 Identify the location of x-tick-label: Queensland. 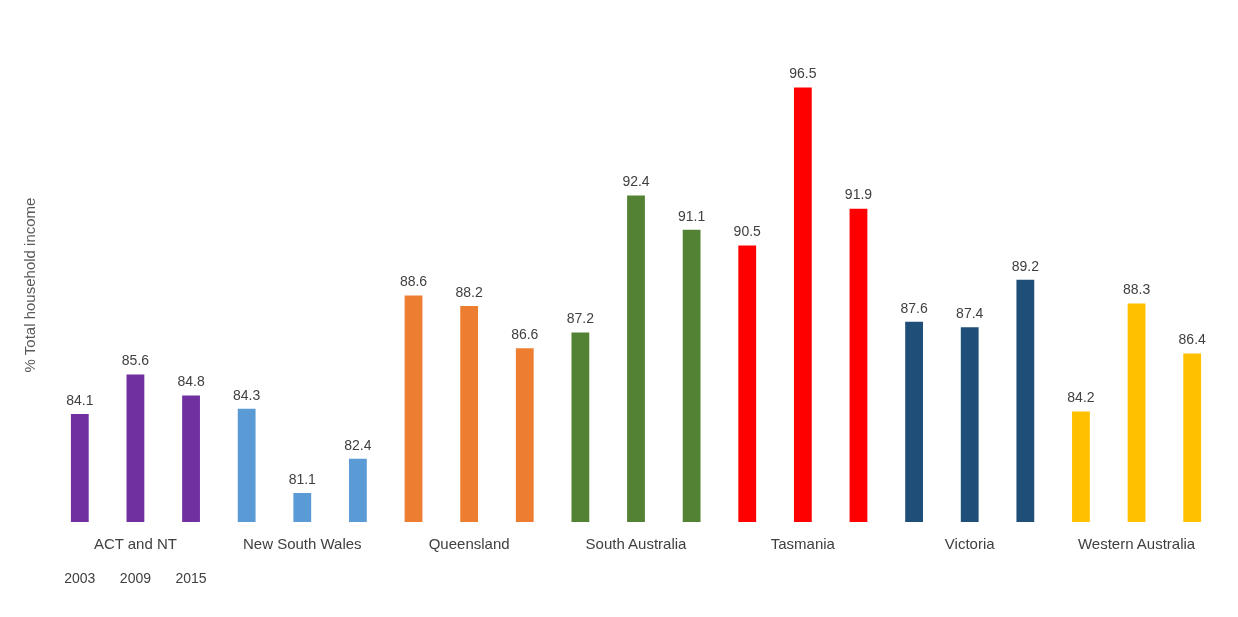
(469, 544).